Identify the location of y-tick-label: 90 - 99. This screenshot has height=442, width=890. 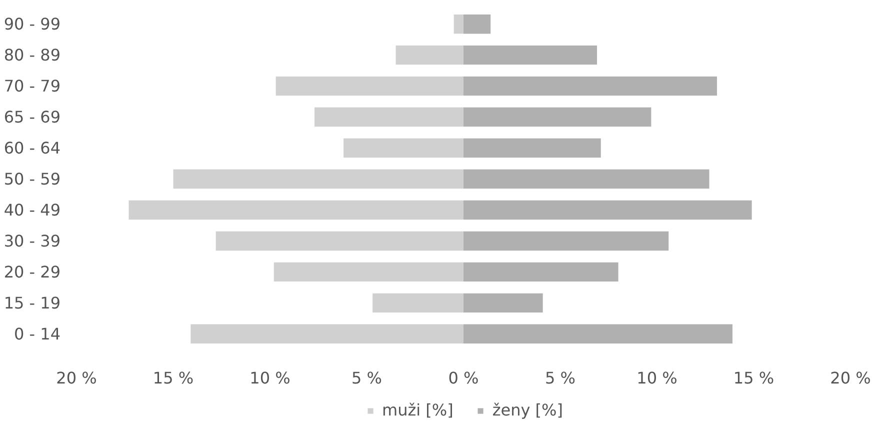
(32, 24).